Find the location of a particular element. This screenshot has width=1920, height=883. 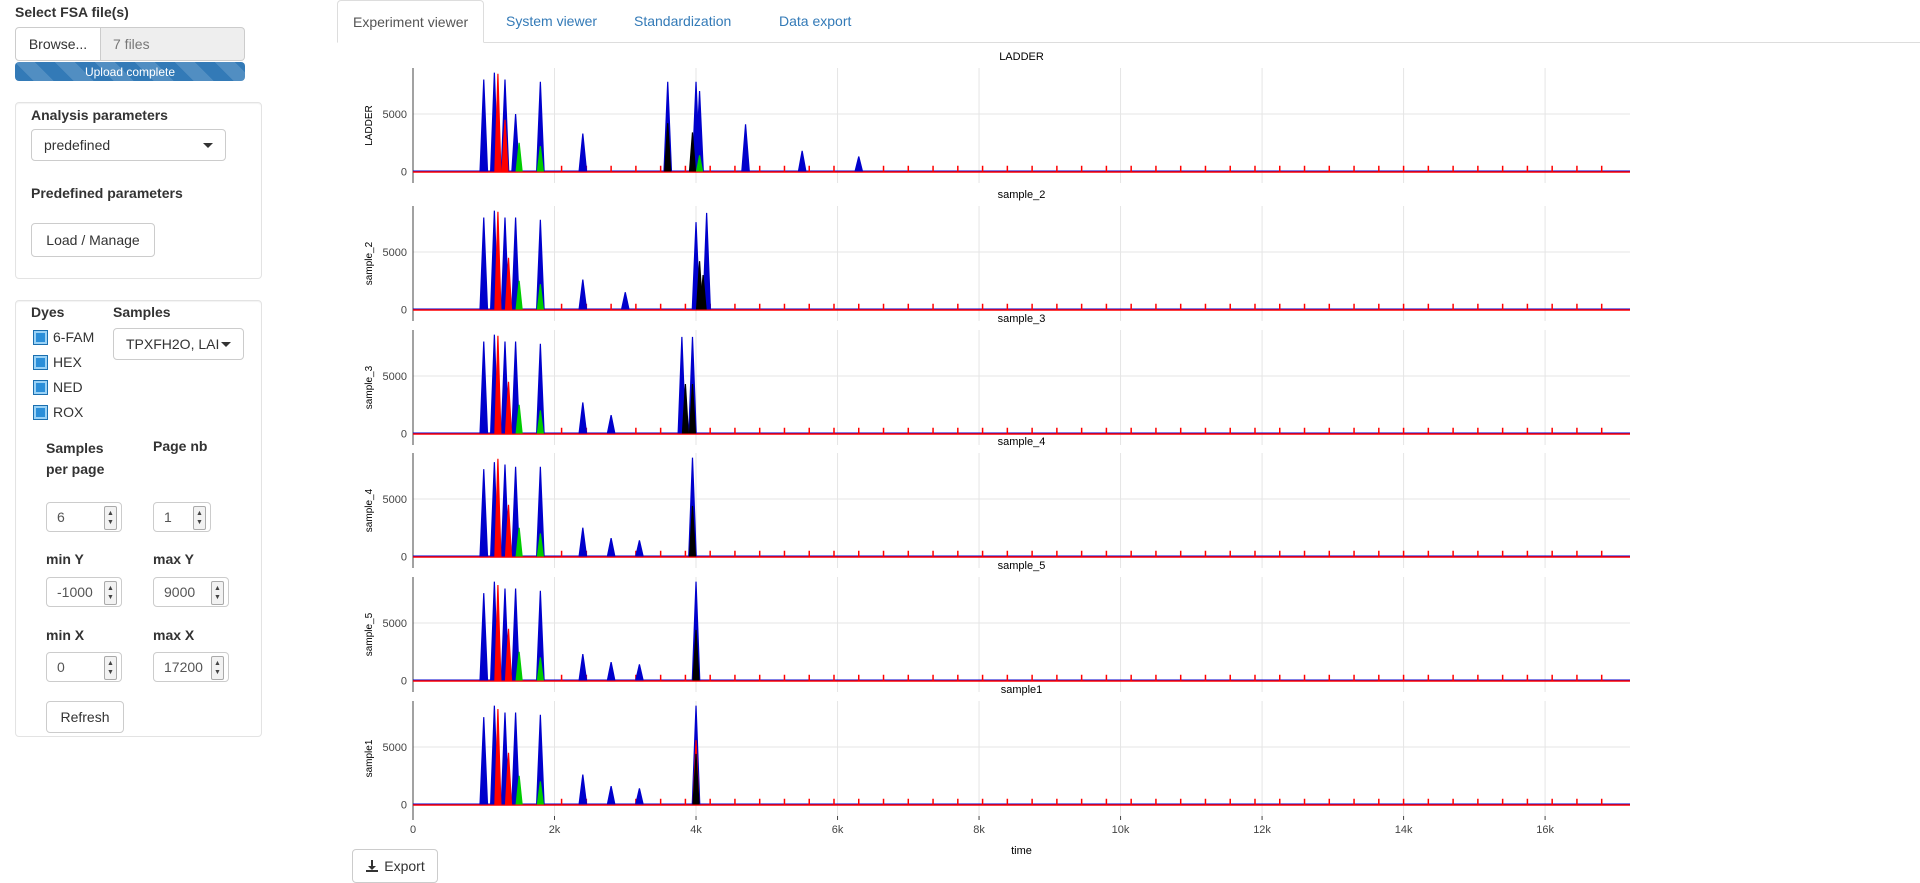

export-button: Export is located at coordinates (395, 866).